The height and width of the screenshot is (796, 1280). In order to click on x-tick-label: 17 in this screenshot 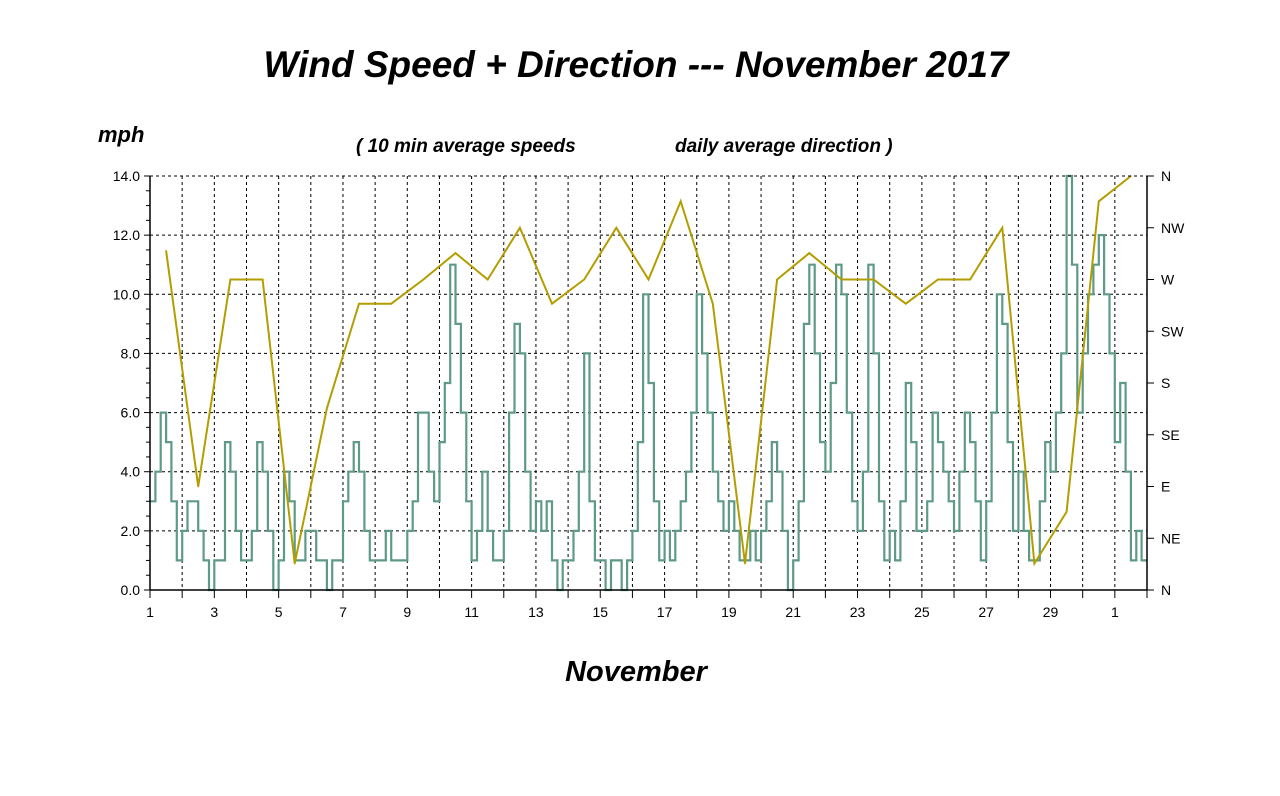, I will do `click(665, 612)`.